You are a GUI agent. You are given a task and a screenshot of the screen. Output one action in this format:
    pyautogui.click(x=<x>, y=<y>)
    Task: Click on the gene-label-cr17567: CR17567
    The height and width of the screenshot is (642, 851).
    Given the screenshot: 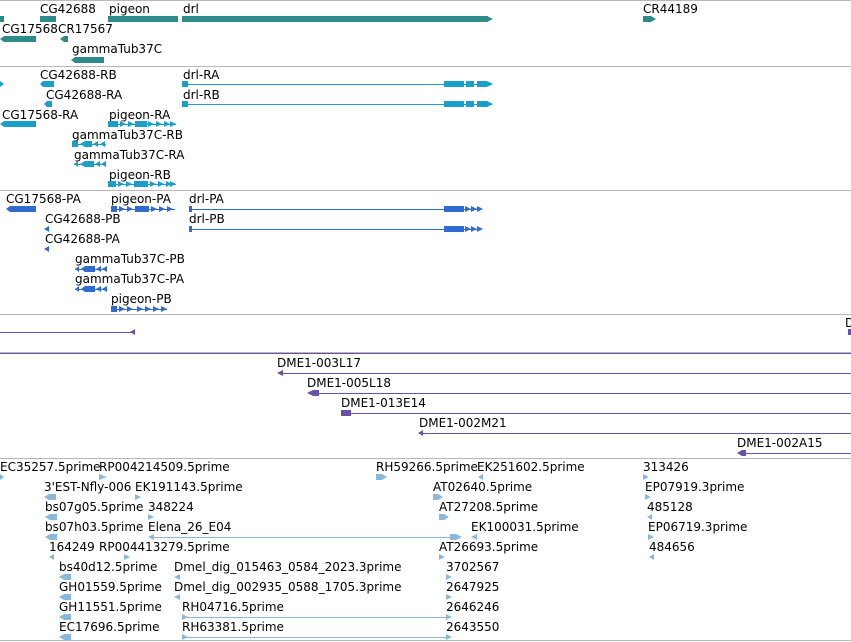 What is the action you would take?
    pyautogui.click(x=85, y=29)
    